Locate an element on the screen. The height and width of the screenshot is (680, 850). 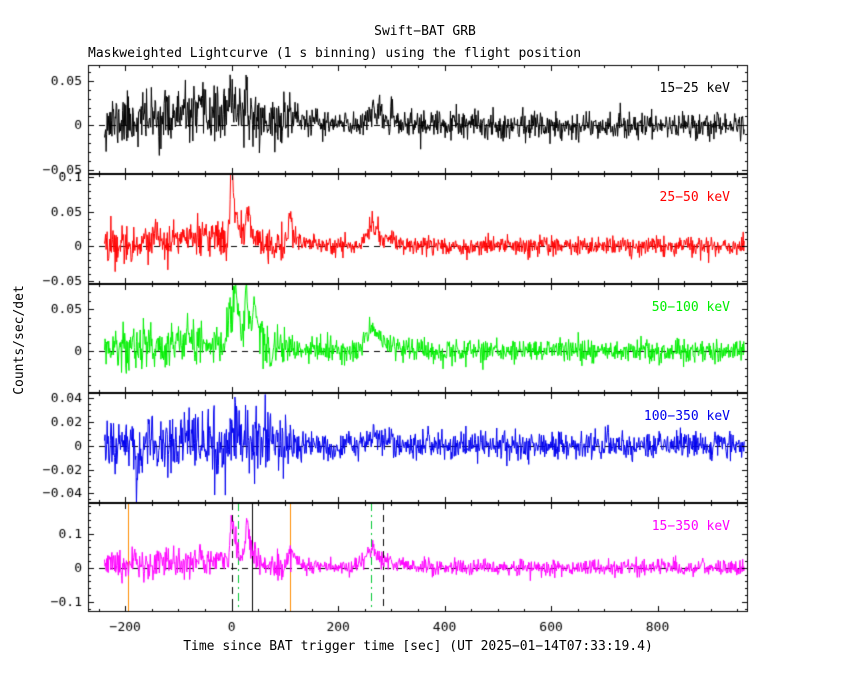
y-axis-label: Counts/sec/det is located at coordinates (19, 340).